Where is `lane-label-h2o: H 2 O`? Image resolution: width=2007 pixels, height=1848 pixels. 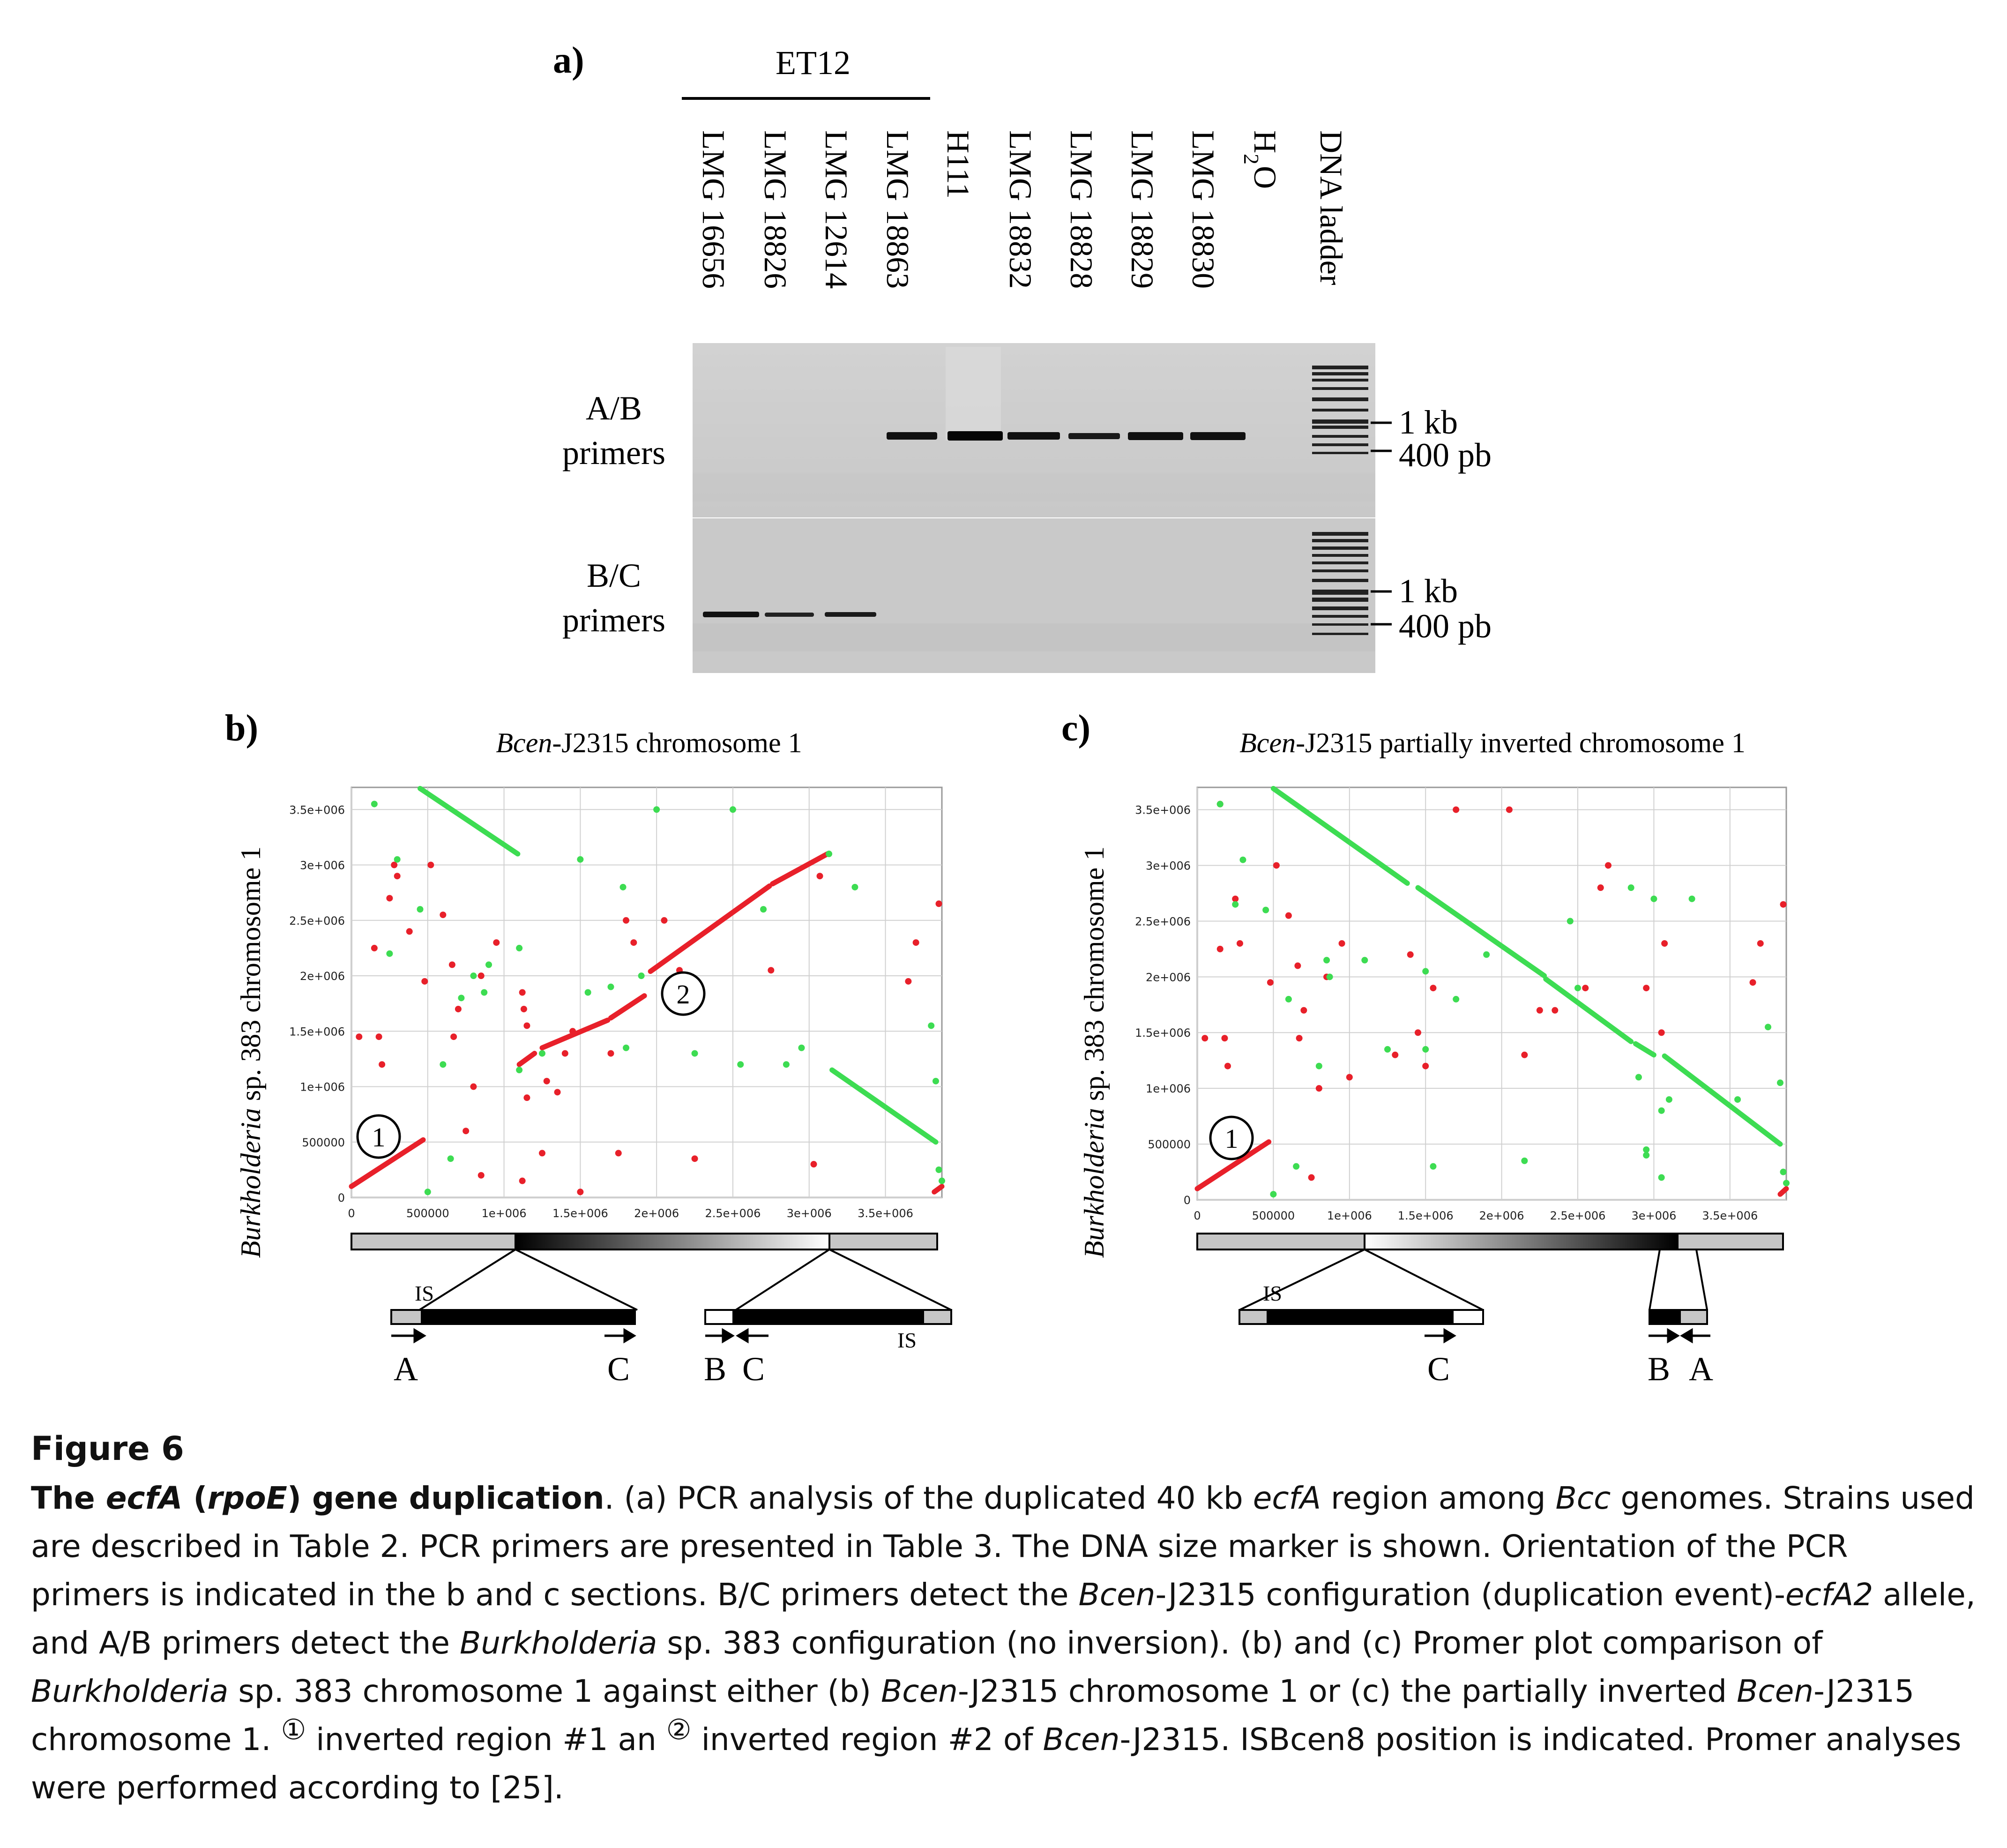 lane-label-h2o: H 2 O is located at coordinates (1261, 159).